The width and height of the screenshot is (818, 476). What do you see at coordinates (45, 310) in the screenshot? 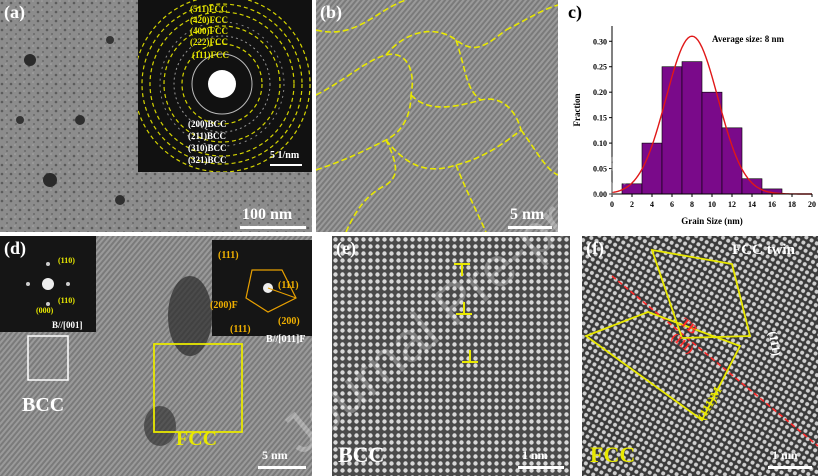
I see `fft-spot-label: (000)` at bounding box center [45, 310].